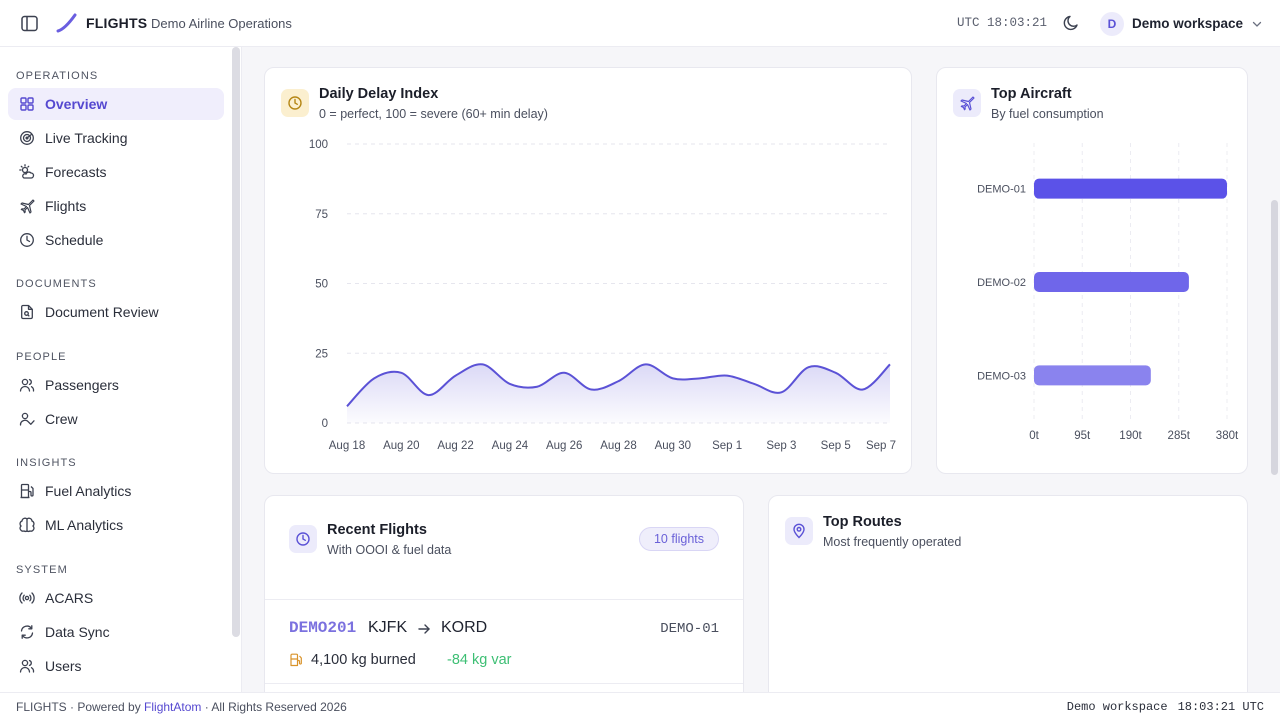  I want to click on user-check-icon, so click(27, 419).